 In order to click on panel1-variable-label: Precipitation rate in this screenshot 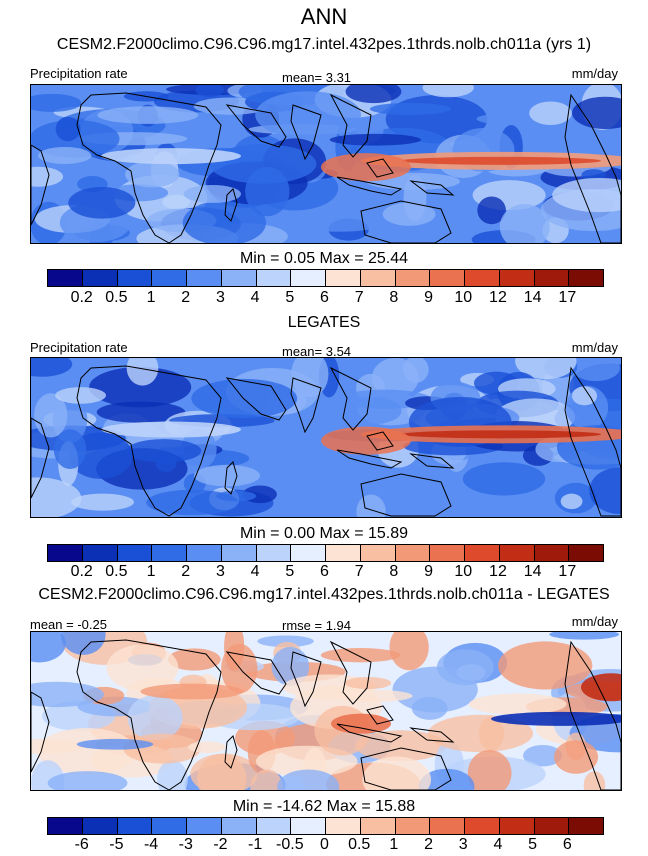, I will do `click(79, 73)`.